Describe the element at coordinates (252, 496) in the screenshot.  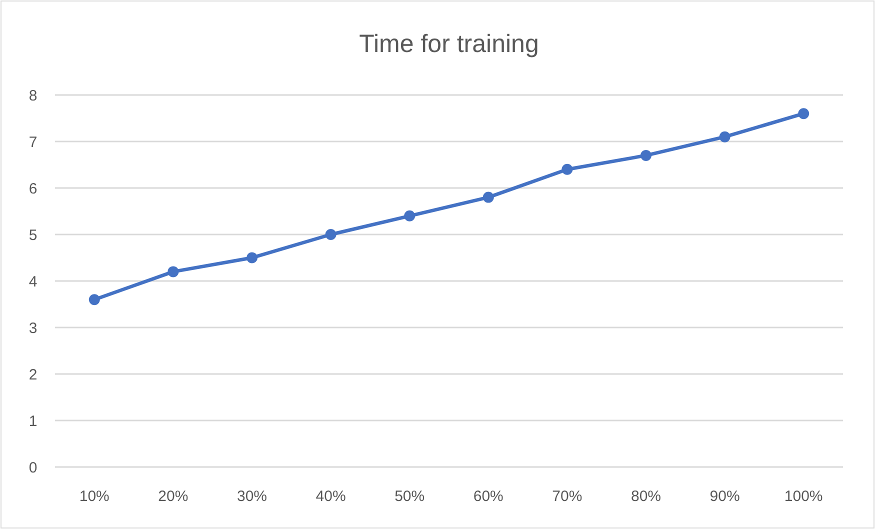
I see `x-tick-label: 30%` at that location.